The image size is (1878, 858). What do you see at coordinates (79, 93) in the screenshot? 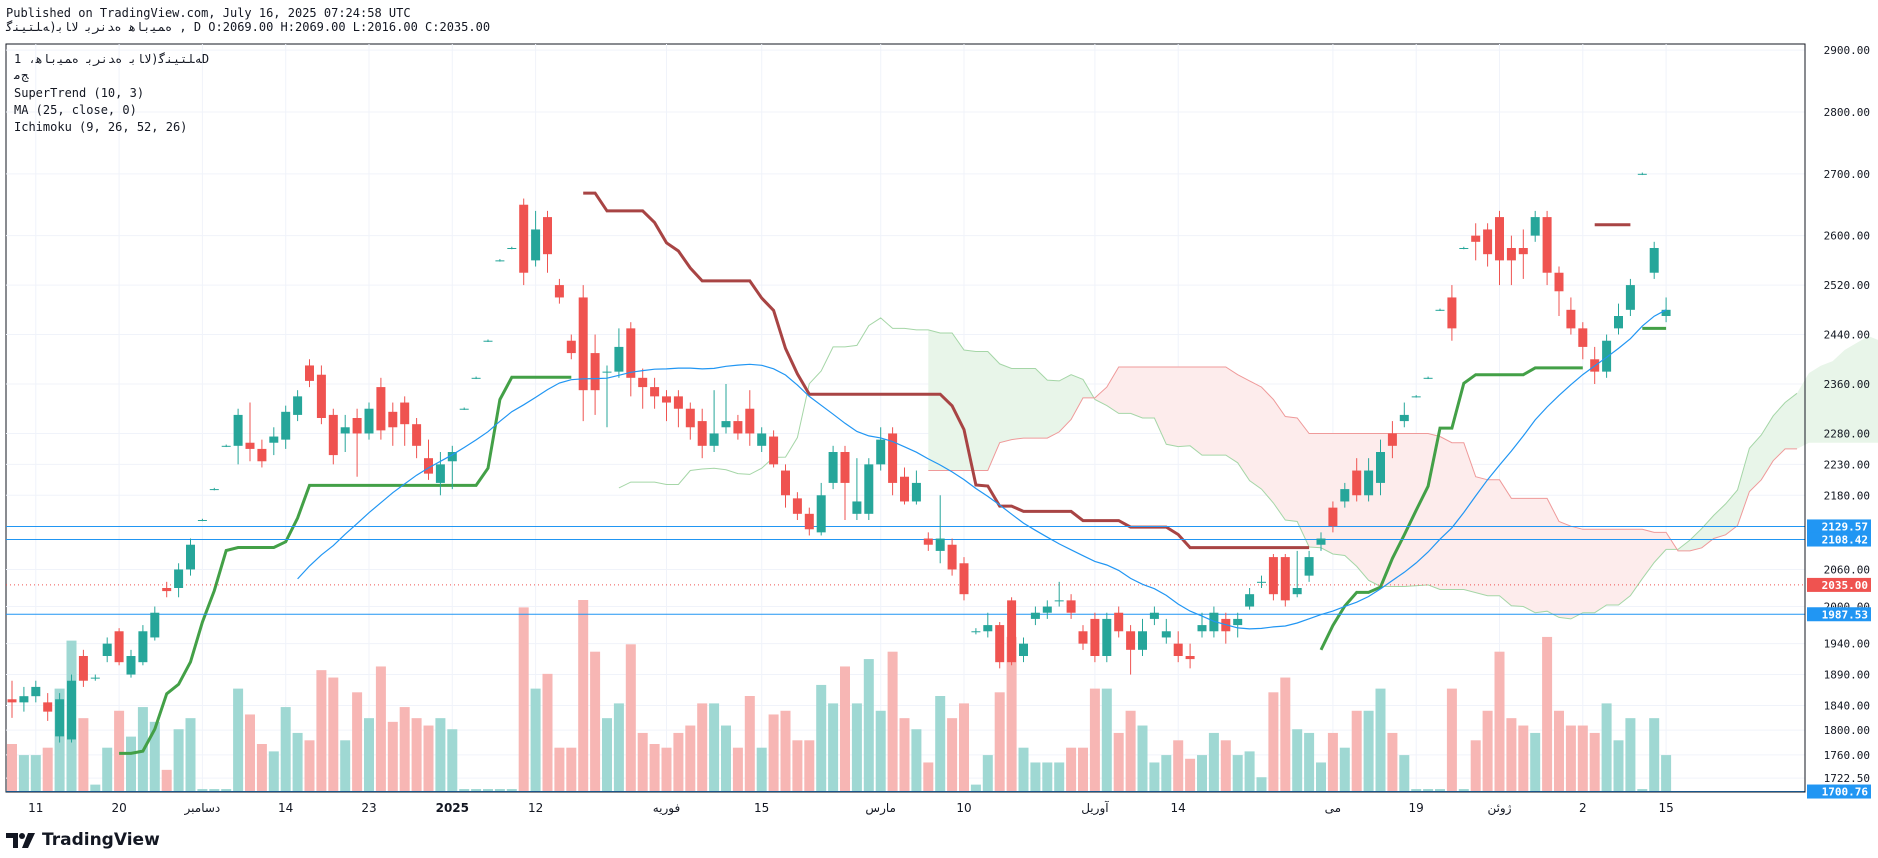
I see `legend-supertrend: SuperTrend (10, 3)` at bounding box center [79, 93].